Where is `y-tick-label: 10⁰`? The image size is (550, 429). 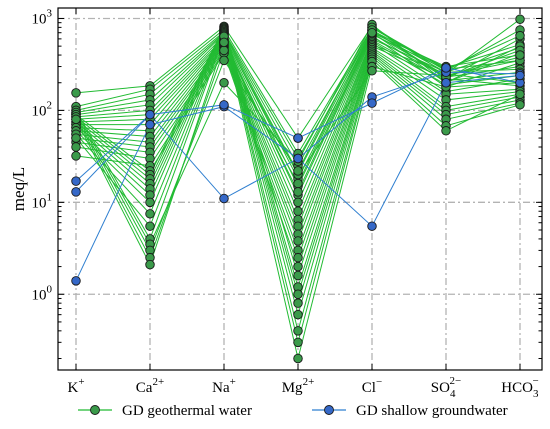
y-tick-label: 10⁰ is located at coordinates (42, 293).